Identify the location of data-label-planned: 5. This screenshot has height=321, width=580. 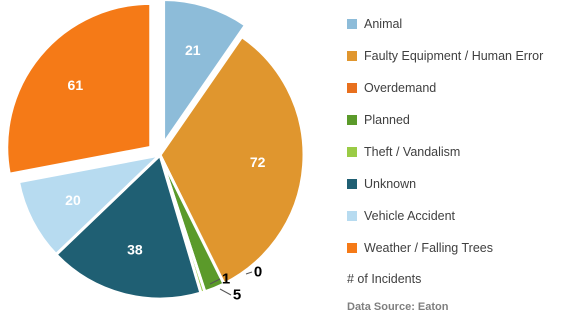
(237, 295).